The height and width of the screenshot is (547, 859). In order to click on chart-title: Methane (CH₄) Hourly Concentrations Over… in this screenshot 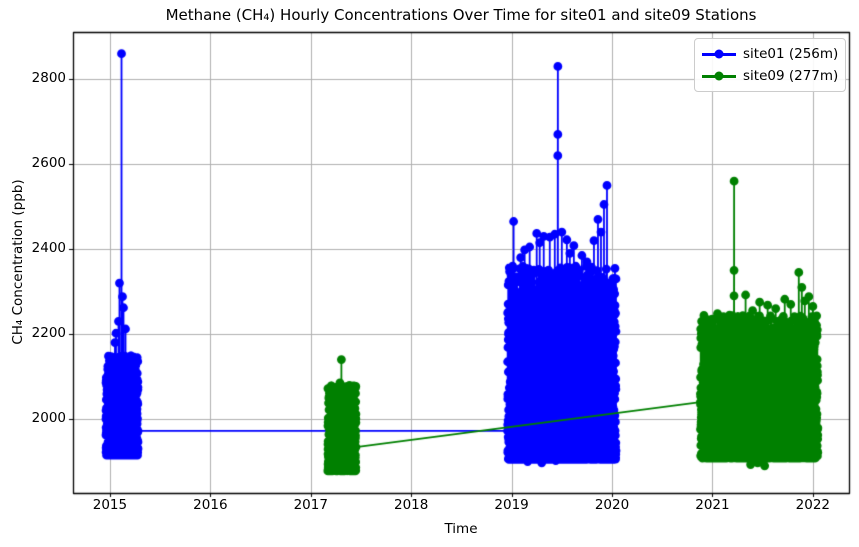, I will do `click(461, 15)`.